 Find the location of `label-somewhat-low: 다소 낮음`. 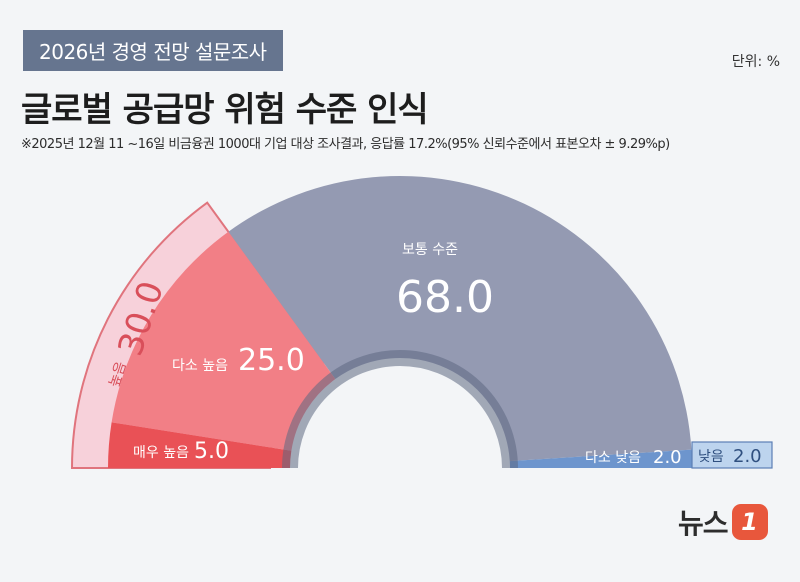

label-somewhat-low: 다소 낮음 is located at coordinates (613, 458).